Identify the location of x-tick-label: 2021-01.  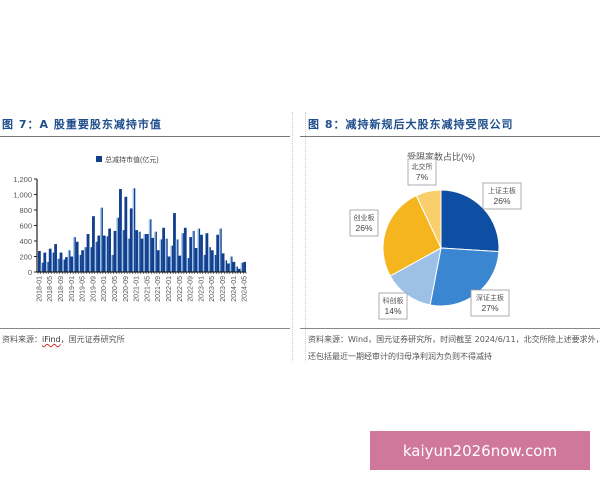
(137, 289).